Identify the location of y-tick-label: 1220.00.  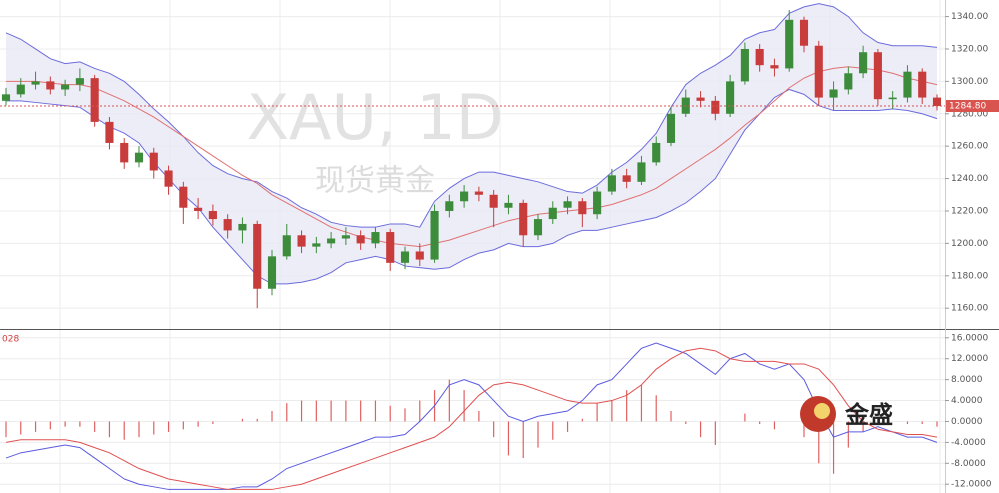
(969, 211).